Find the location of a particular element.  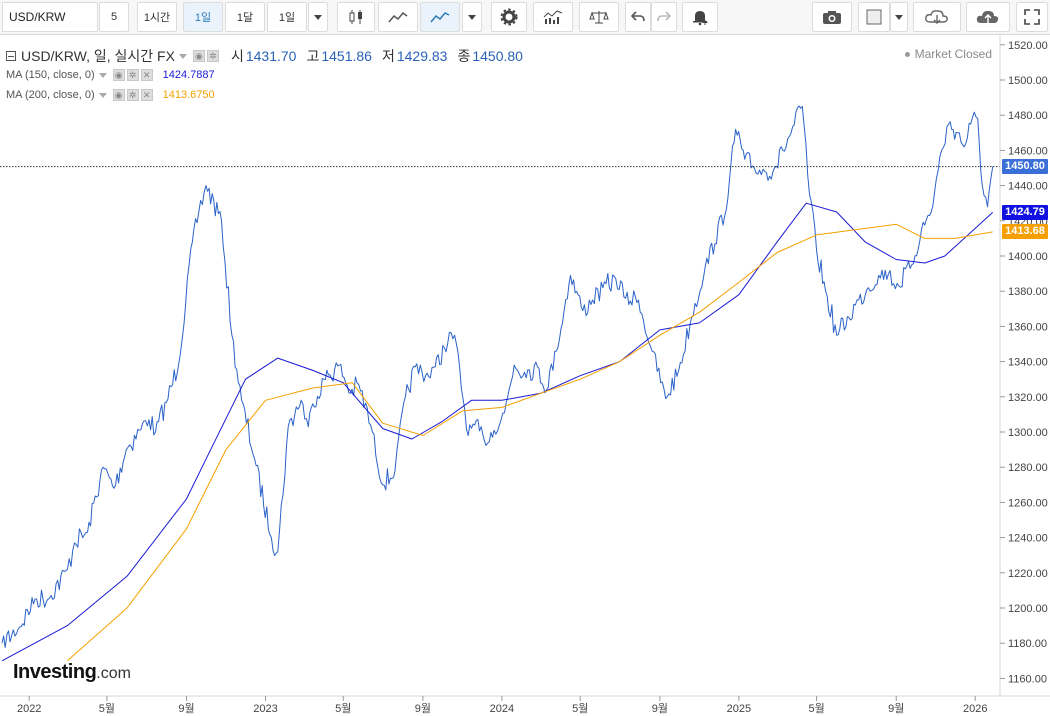

y-tick-label: 1520.00 is located at coordinates (1028, 46).